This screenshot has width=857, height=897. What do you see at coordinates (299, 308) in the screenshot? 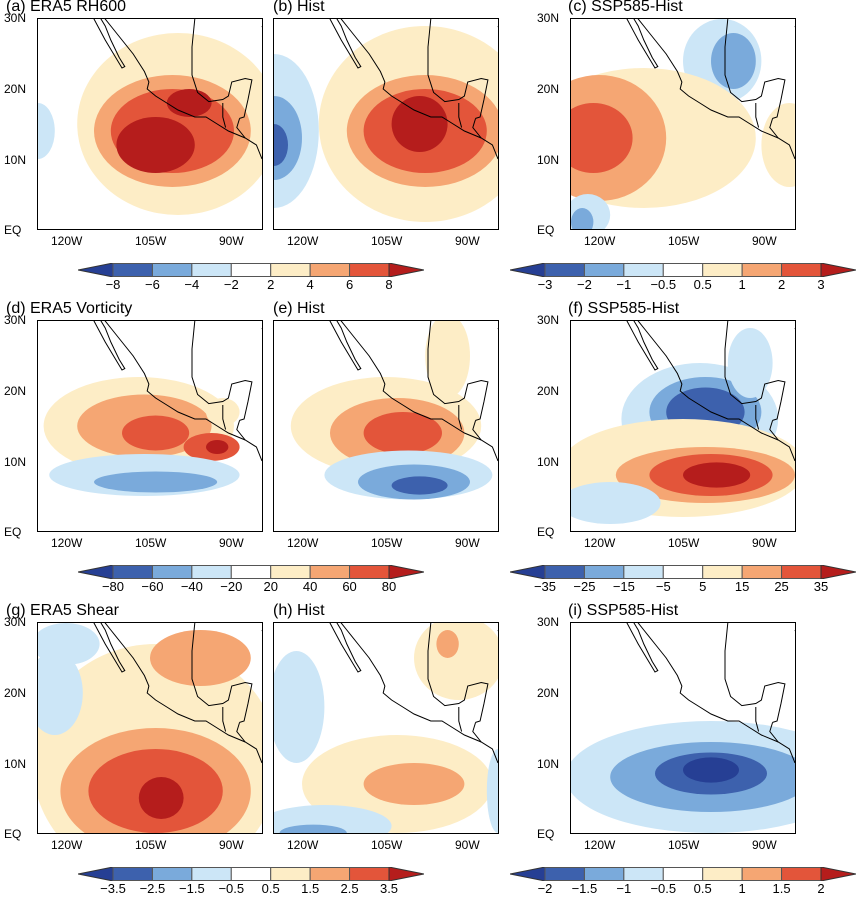
I see `panel-title: (e) Hist` at bounding box center [299, 308].